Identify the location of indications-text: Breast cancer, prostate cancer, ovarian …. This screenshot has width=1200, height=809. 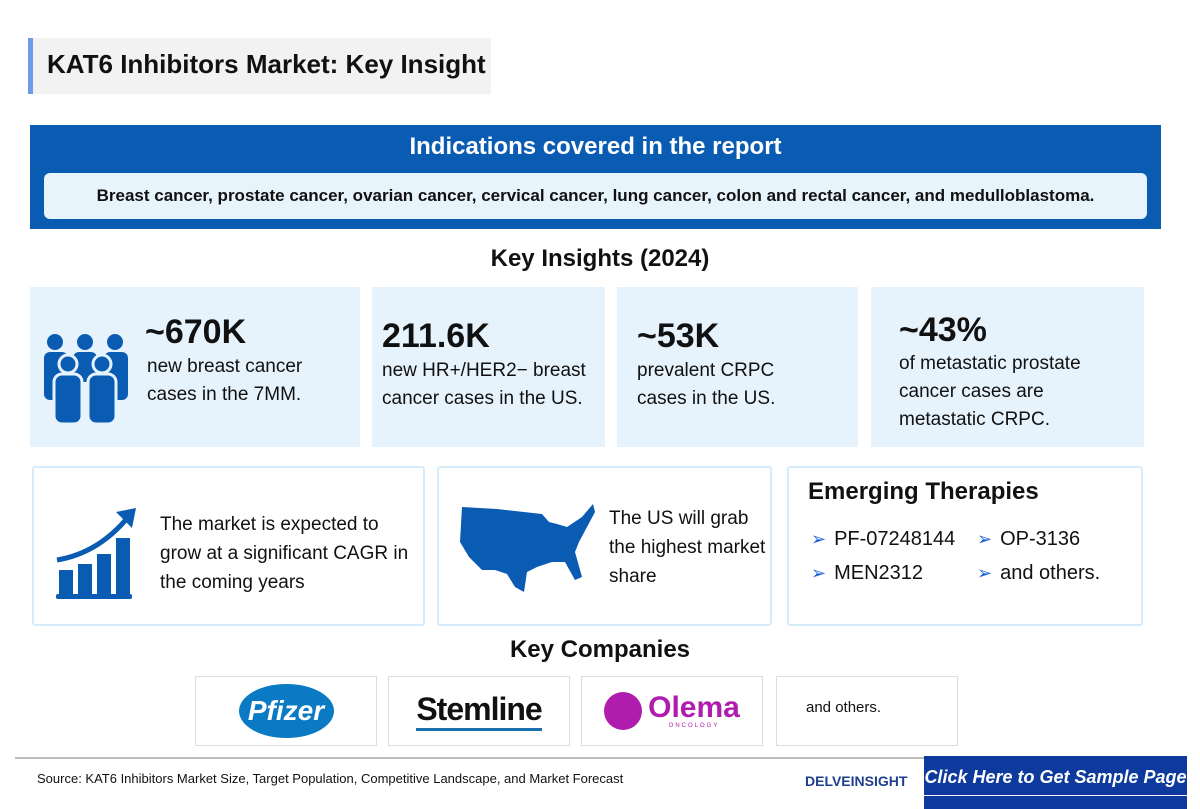
(595, 196).